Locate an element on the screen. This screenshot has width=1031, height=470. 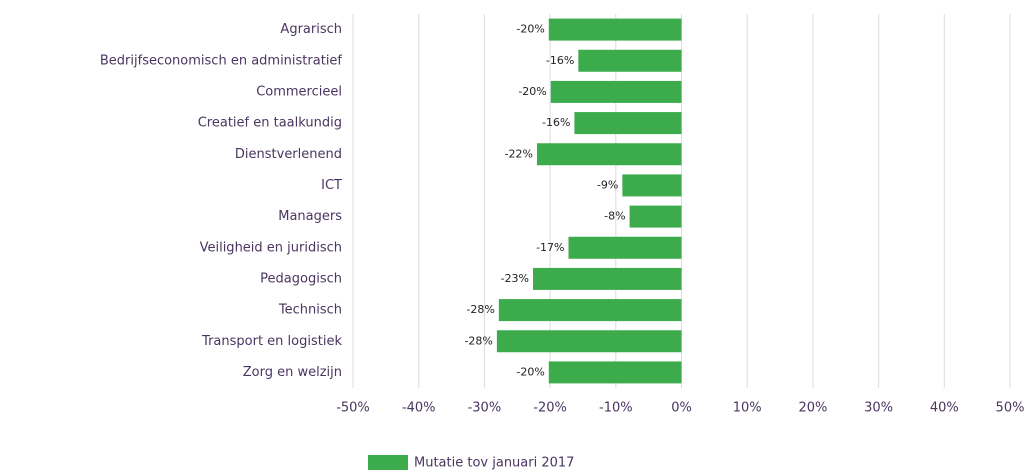
y-tick-label: Pedagogisch is located at coordinates (301, 278).